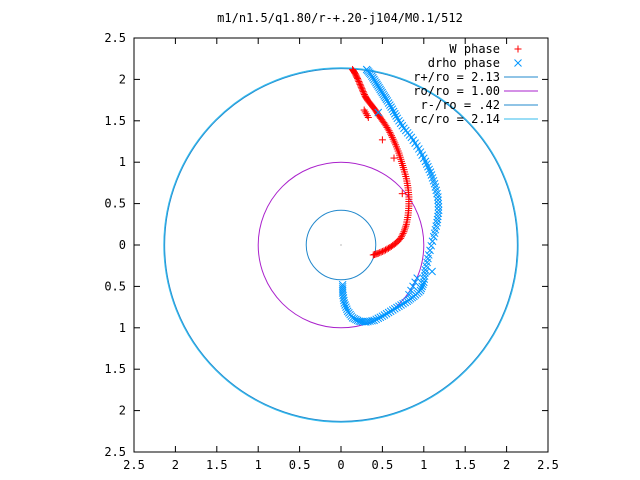 This screenshot has height=480, width=640. What do you see at coordinates (122, 162) in the screenshot?
I see `y-tick-label: 1` at bounding box center [122, 162].